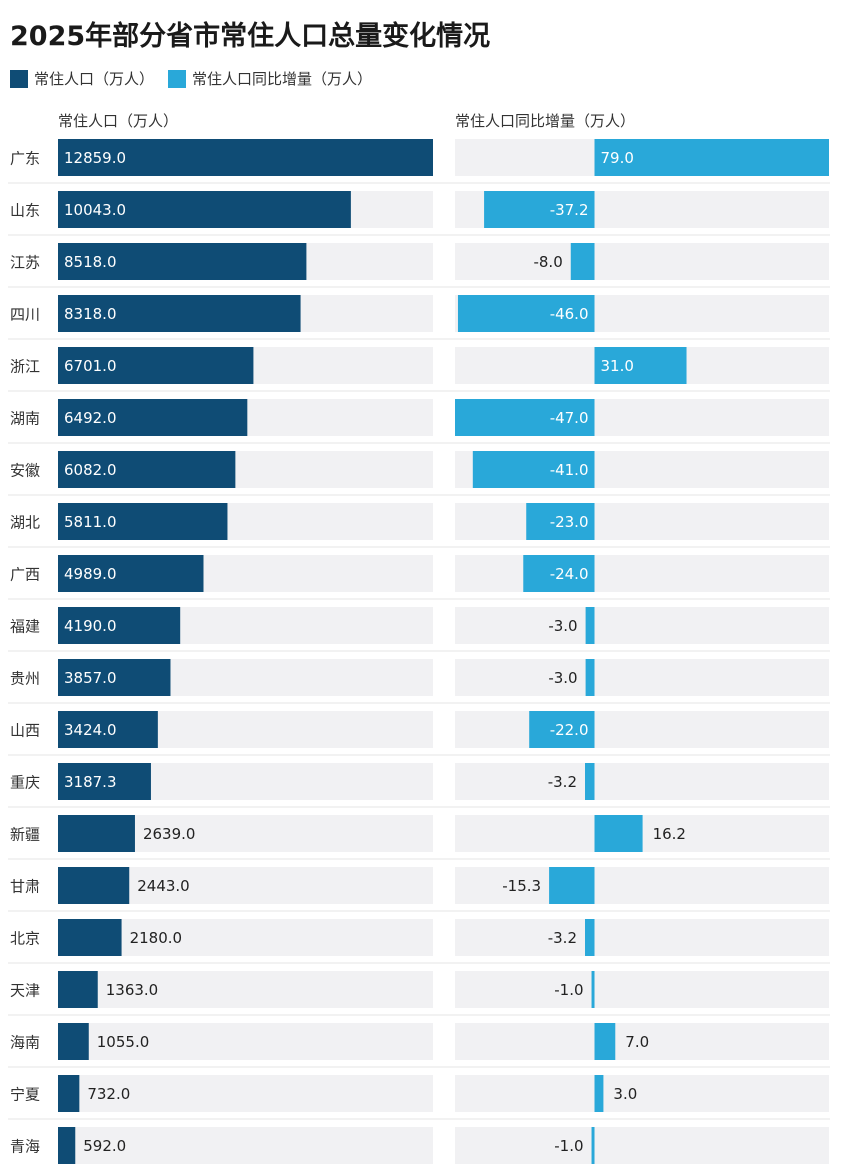  I want to click on population-value-label: 4989.0, so click(90, 574).